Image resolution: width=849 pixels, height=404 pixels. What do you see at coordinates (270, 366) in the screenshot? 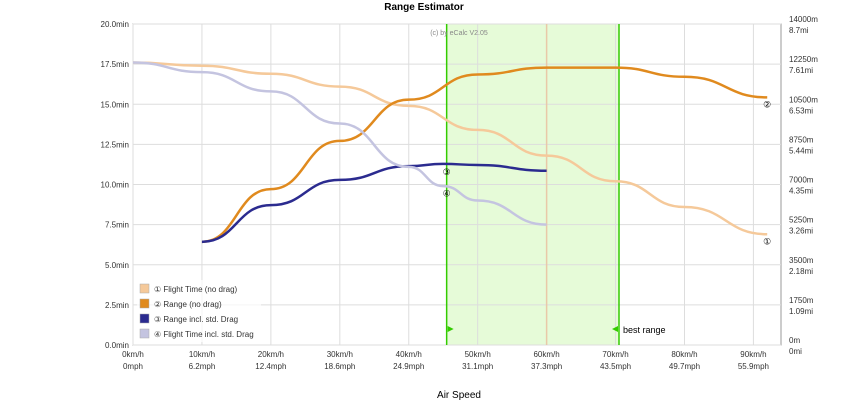
I see `x-tick-label-mph: 12.4mph` at bounding box center [270, 366].